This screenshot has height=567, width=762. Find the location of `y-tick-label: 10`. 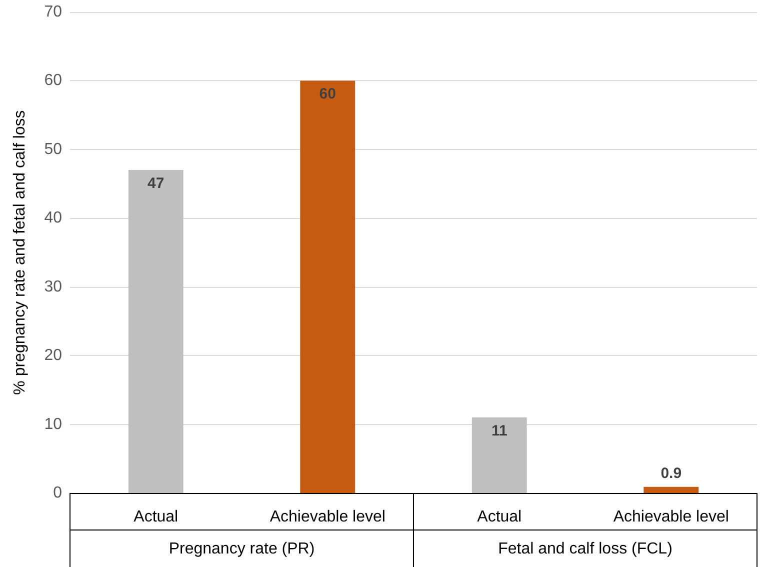

y-tick-label: 10 is located at coordinates (53, 424).